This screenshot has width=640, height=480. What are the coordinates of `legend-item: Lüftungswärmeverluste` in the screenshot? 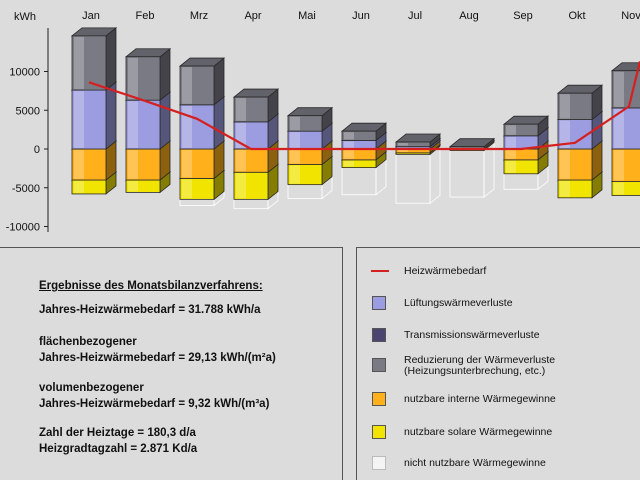 It's located at (505, 306).